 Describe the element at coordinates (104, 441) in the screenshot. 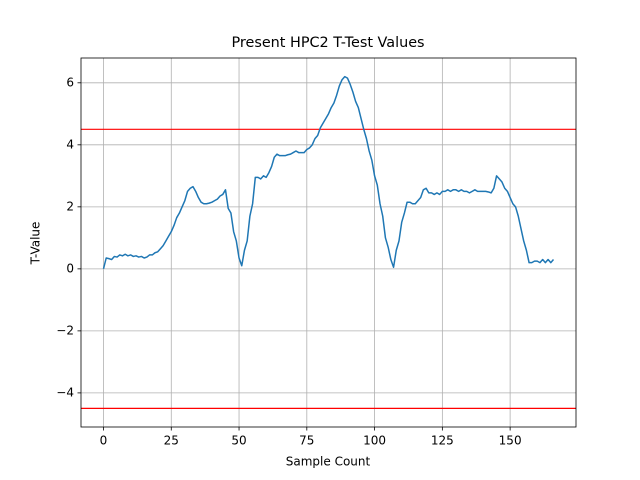

I see `x-tick-label: 0` at that location.